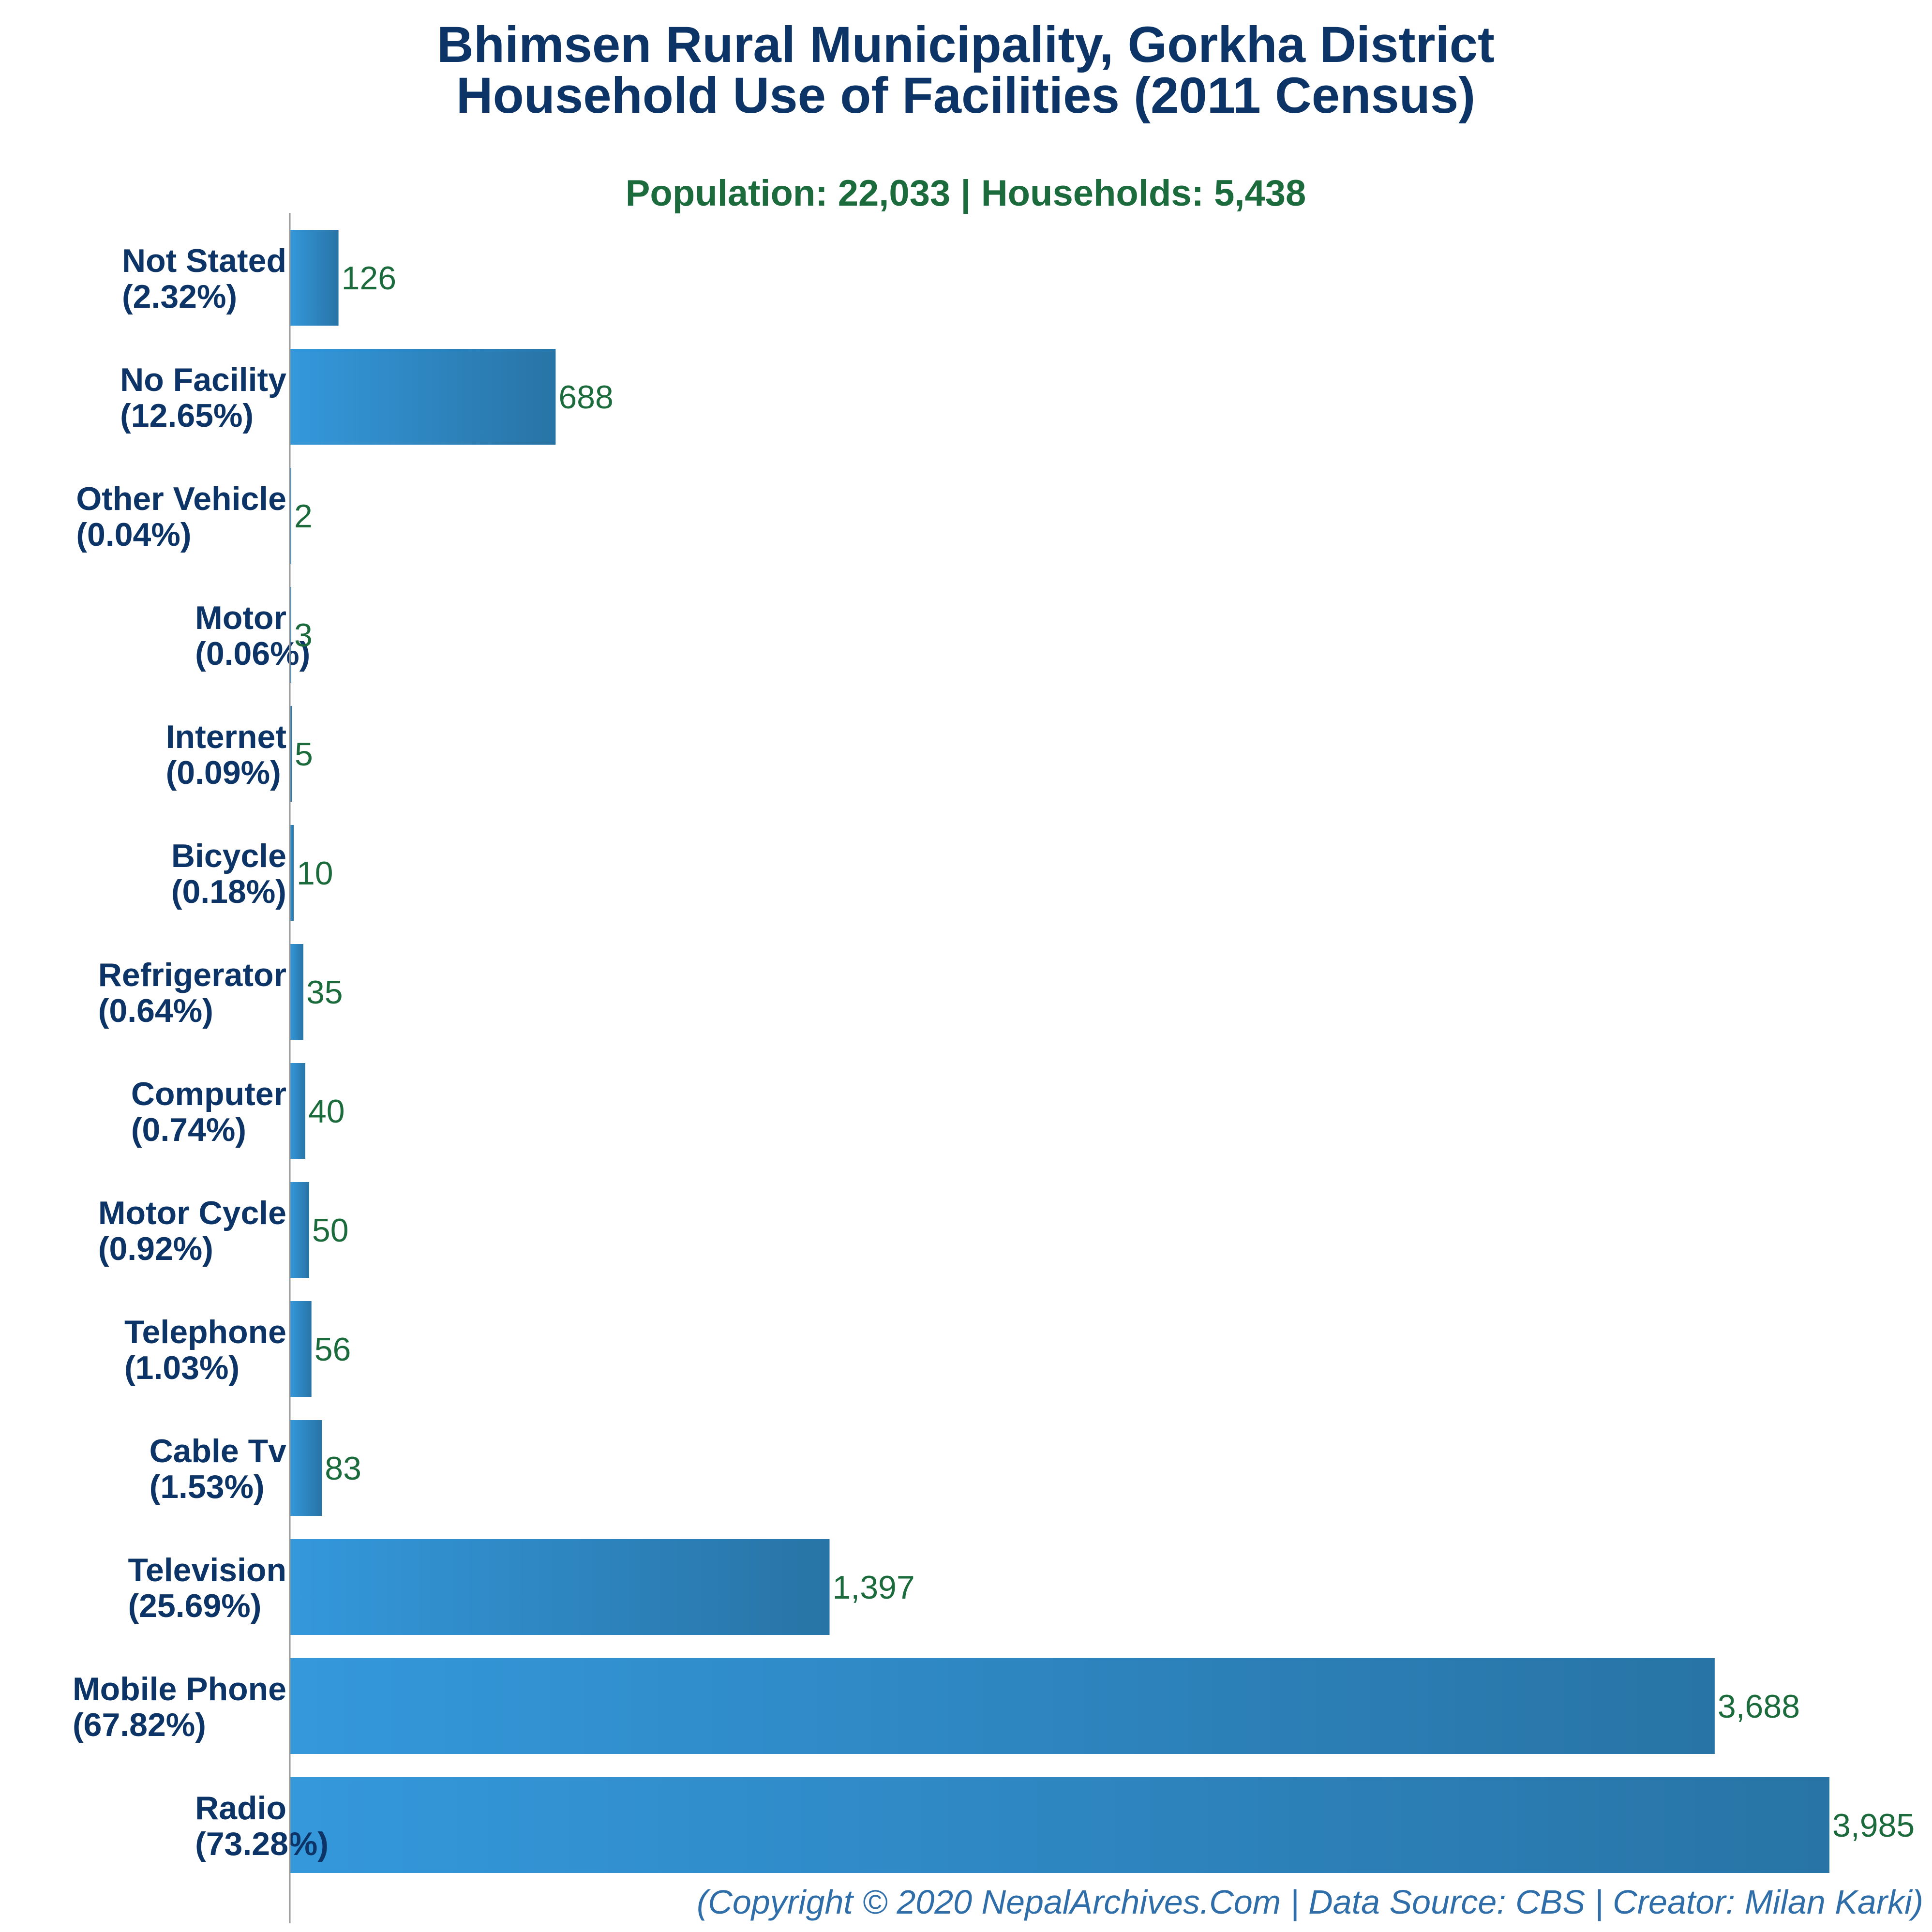 The height and width of the screenshot is (1932, 1932). What do you see at coordinates (296, 992) in the screenshot?
I see `bar-refrigerator` at bounding box center [296, 992].